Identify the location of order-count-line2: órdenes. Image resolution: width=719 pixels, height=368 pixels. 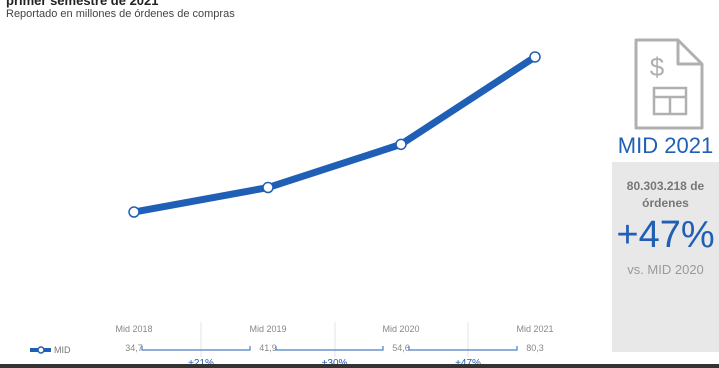
(665, 203).